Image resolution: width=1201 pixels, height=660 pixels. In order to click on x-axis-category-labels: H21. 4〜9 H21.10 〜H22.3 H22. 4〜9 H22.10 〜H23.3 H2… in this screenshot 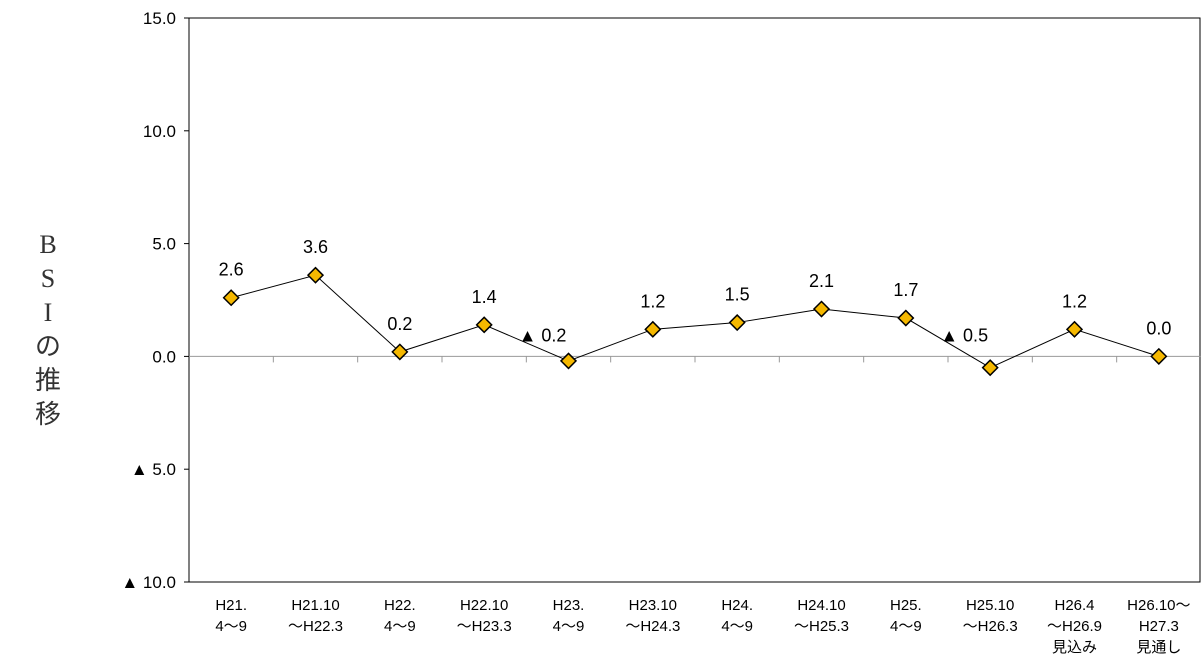, I will do `click(702, 626)`.